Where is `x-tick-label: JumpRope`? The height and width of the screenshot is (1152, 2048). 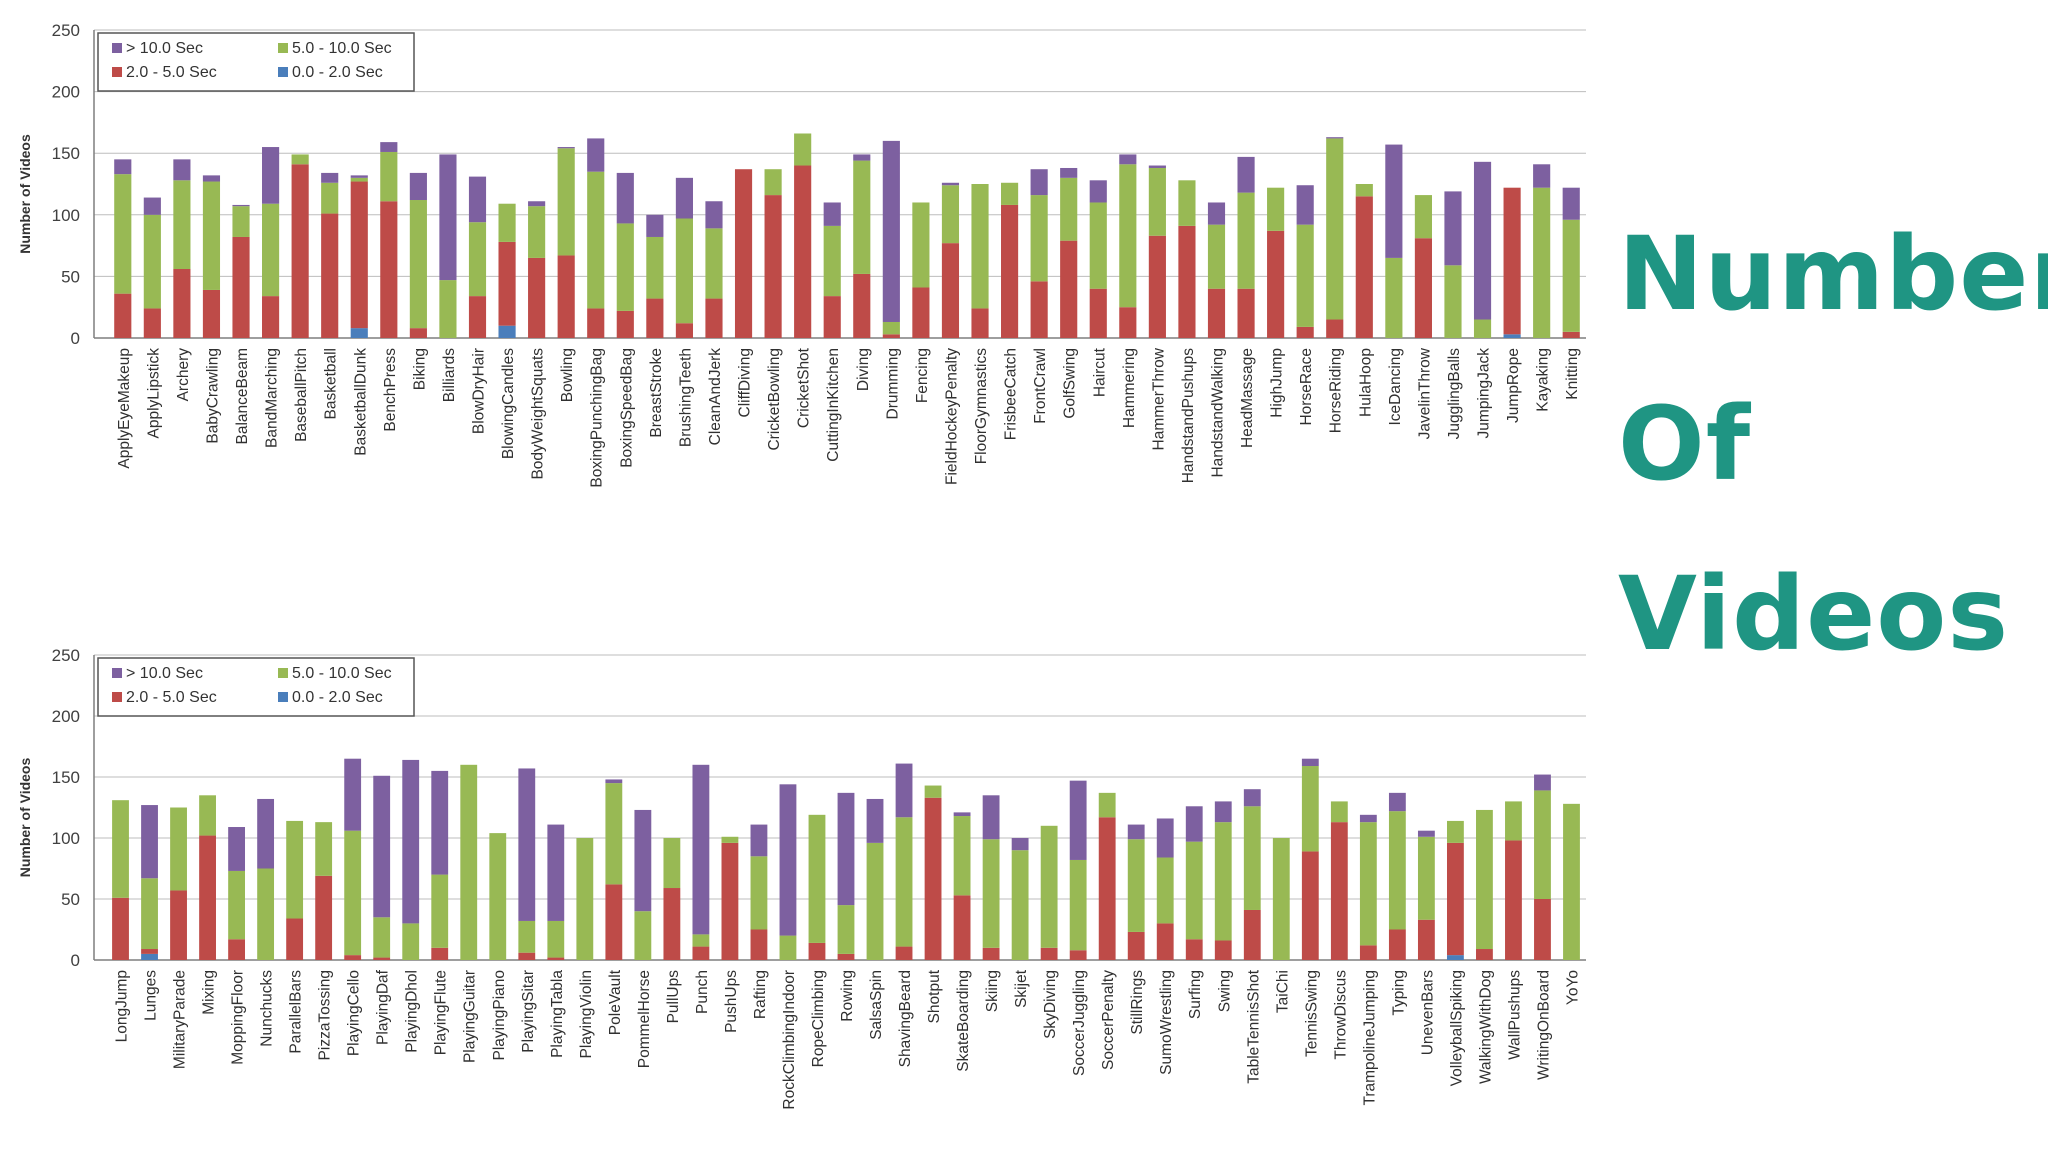 x-tick-label: JumpRope is located at coordinates (1513, 385).